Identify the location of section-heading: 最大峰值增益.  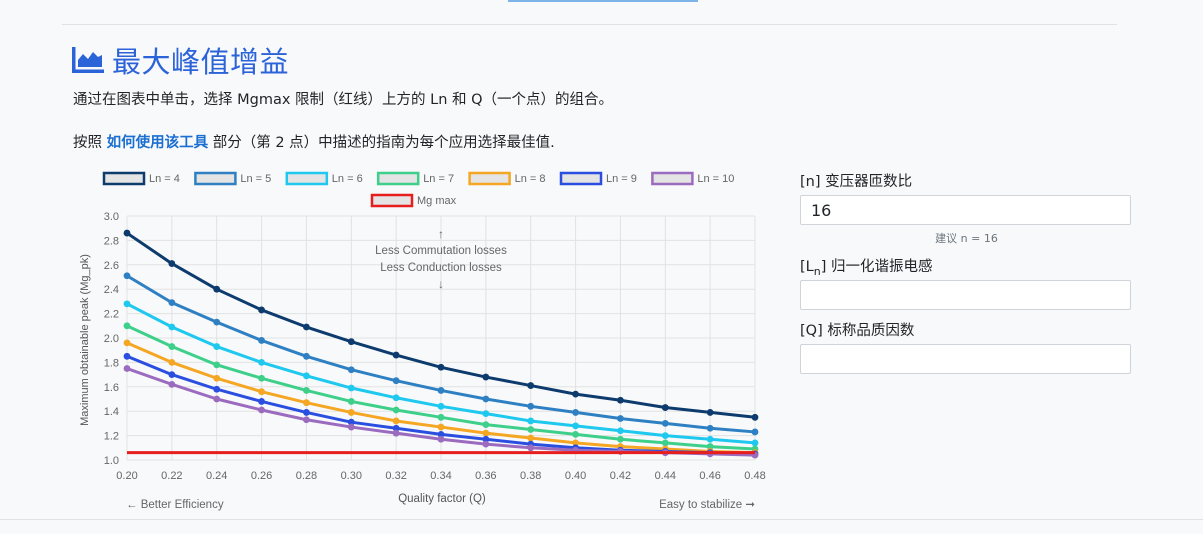
(180, 60).